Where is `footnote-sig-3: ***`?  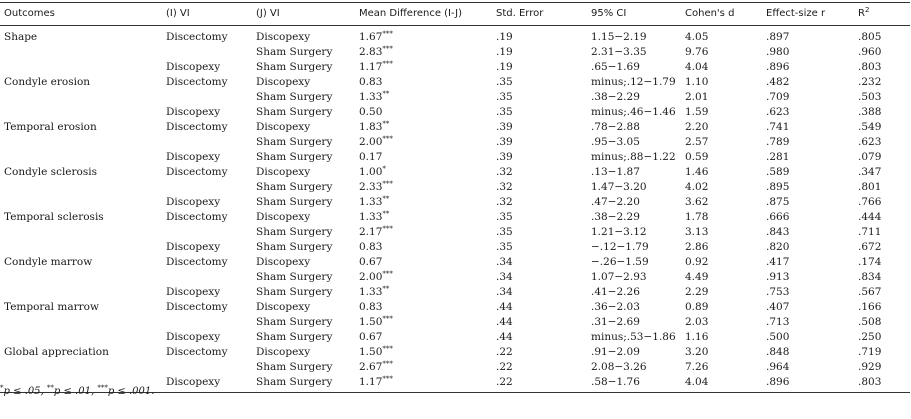 footnote-sig-3: *** is located at coordinates (102, 388).